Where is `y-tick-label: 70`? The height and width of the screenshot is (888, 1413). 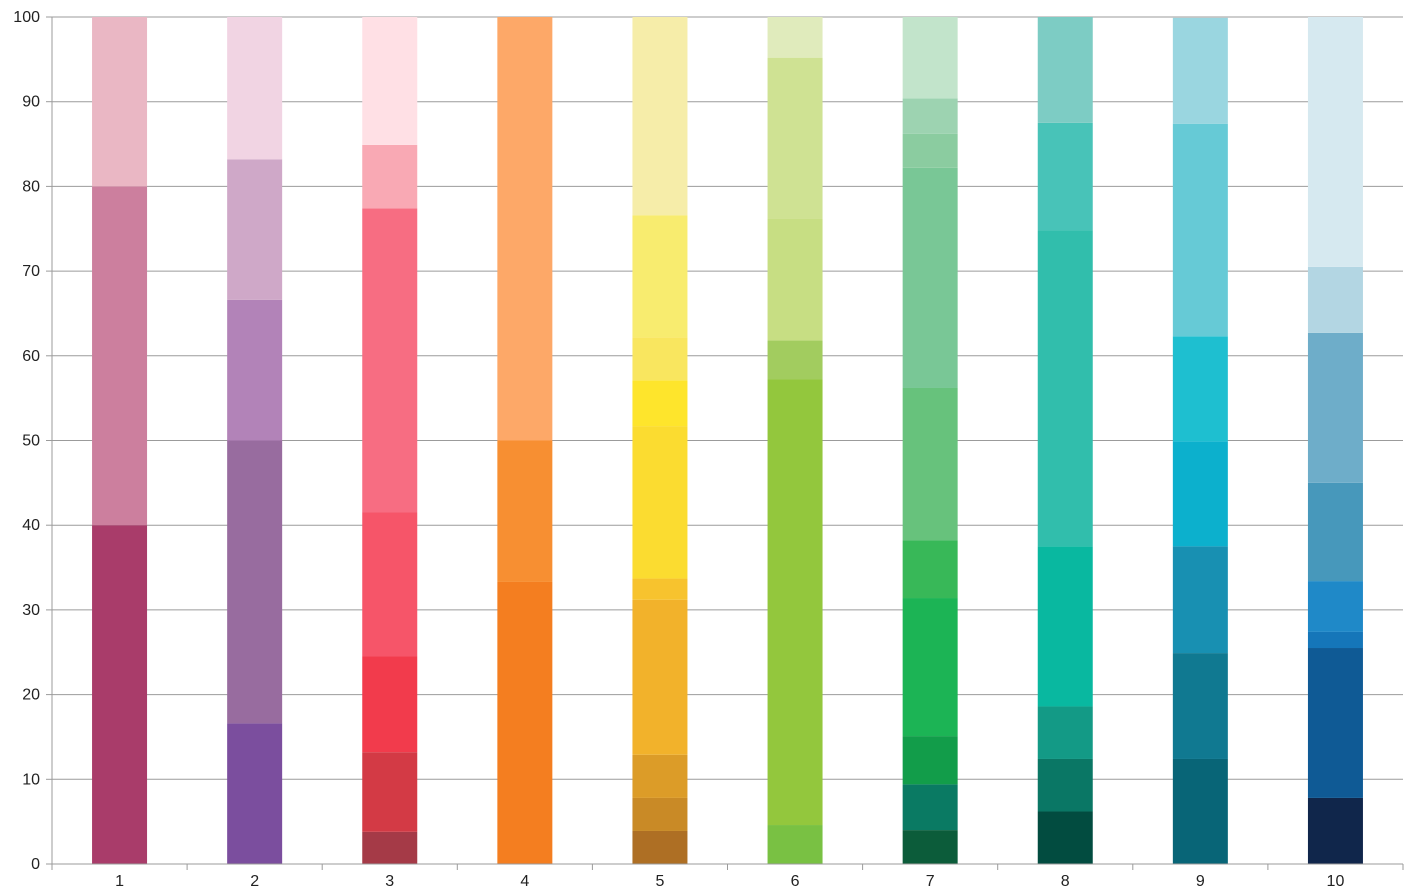
y-tick-label: 70 is located at coordinates (31, 271).